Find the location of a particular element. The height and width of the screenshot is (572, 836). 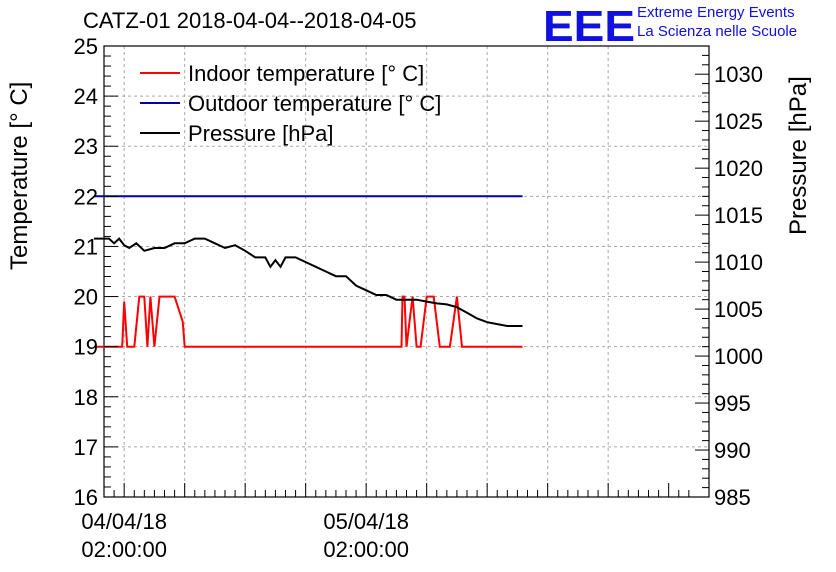

legend-label: Pressure [hPa] is located at coordinates (261, 133).